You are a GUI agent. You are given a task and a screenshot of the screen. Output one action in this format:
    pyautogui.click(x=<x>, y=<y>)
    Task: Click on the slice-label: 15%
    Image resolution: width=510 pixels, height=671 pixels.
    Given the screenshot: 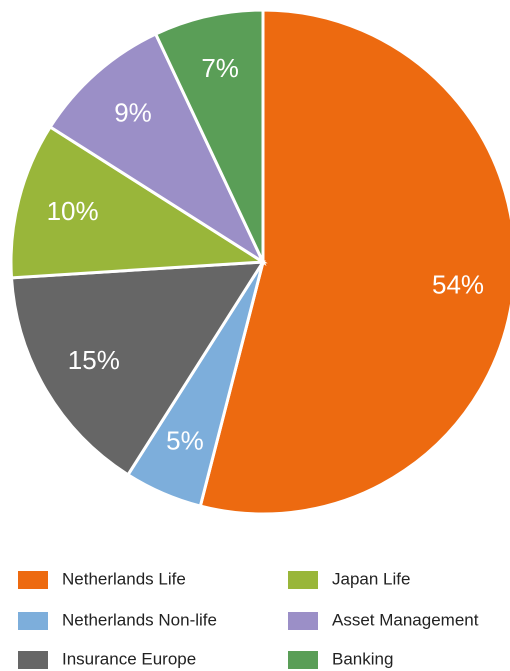 What is the action you would take?
    pyautogui.click(x=94, y=360)
    